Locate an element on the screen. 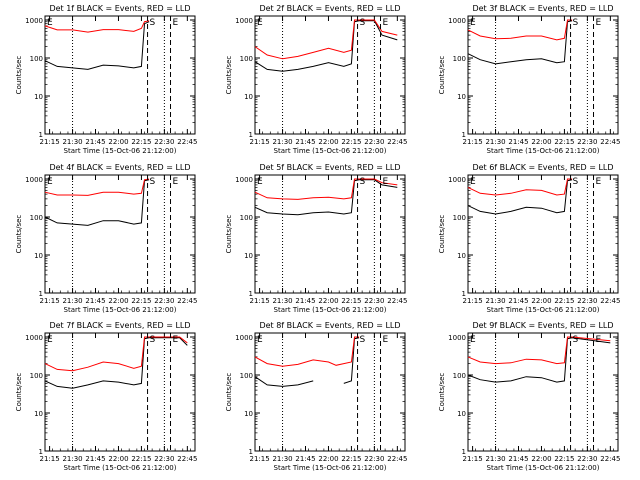 This screenshot has width=640, height=480. panel-title: Det 6f BLACK = Events, RED = LLD is located at coordinates (542, 167).